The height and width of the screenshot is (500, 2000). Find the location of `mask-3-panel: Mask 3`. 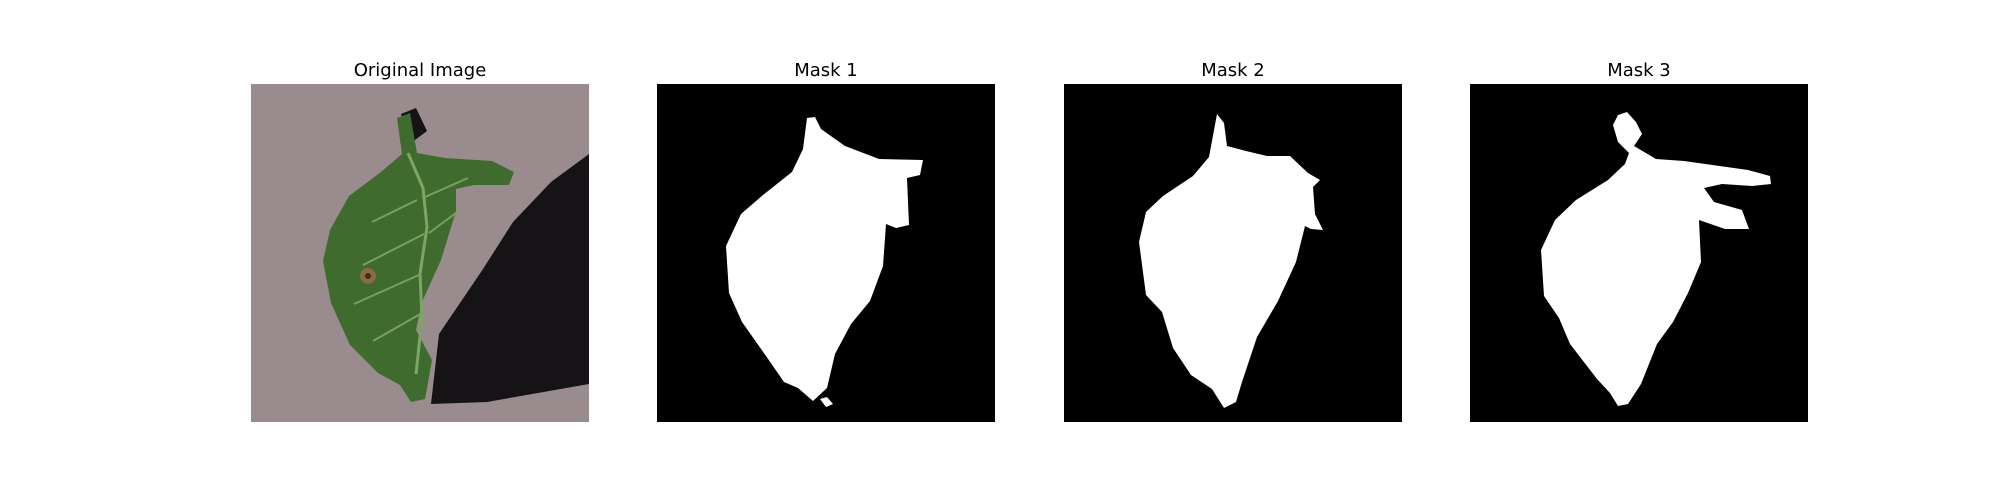

mask-3-panel: Mask 3 is located at coordinates (1639, 240).